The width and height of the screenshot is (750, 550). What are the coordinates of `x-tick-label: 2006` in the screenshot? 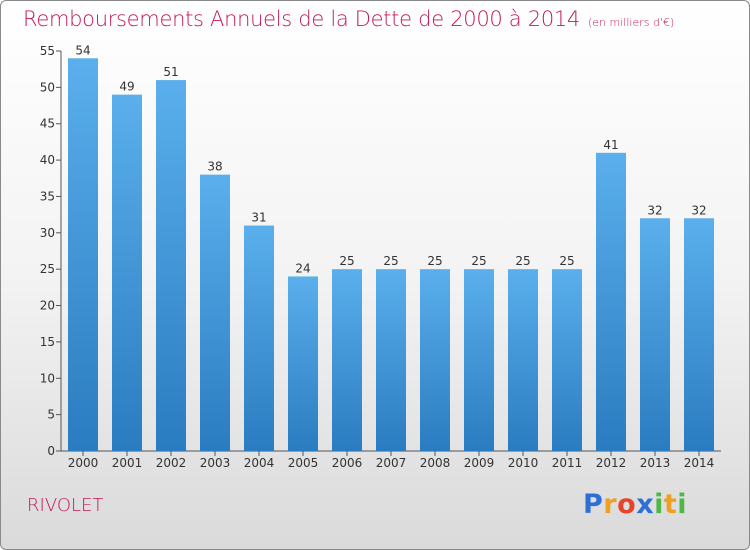 It's located at (347, 463).